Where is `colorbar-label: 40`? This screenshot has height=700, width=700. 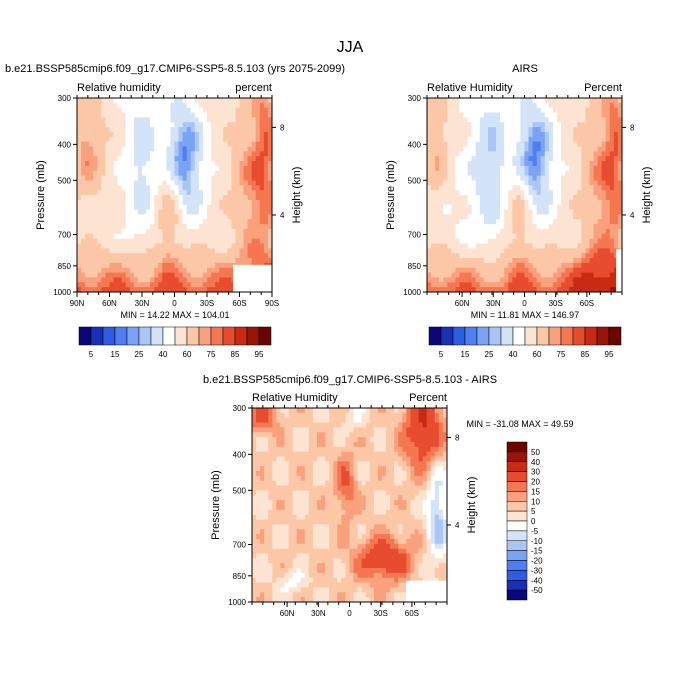 colorbar-label: 40 is located at coordinates (513, 354).